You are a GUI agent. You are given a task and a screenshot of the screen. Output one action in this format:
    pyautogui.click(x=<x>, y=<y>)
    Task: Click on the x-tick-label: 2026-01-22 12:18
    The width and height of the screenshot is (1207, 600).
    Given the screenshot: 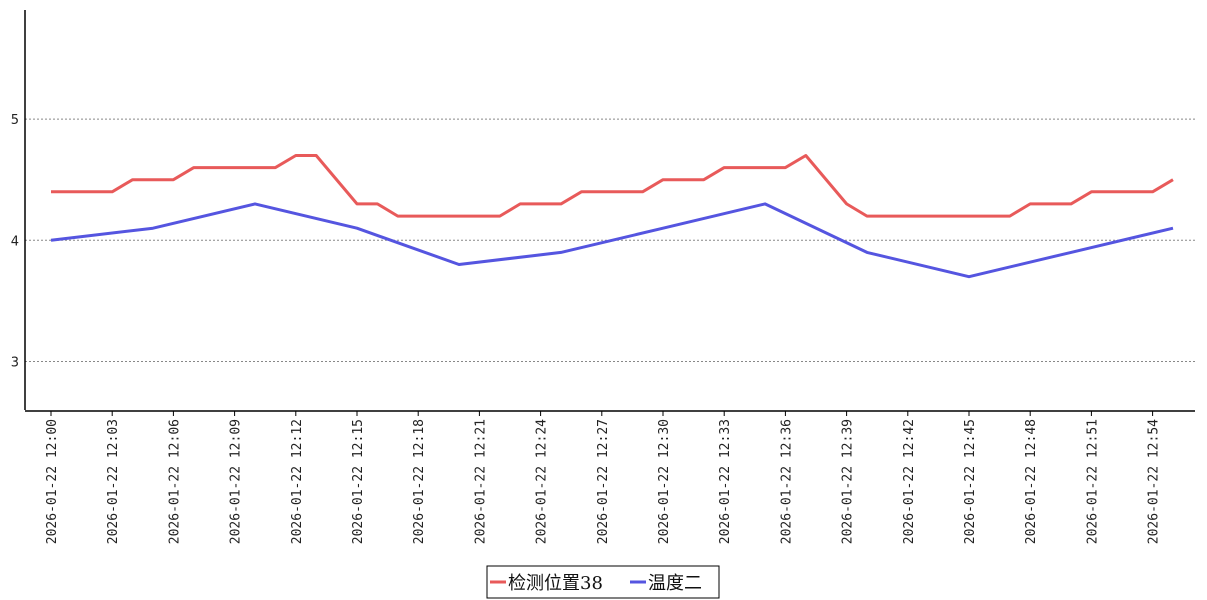 What is the action you would take?
    pyautogui.click(x=419, y=481)
    